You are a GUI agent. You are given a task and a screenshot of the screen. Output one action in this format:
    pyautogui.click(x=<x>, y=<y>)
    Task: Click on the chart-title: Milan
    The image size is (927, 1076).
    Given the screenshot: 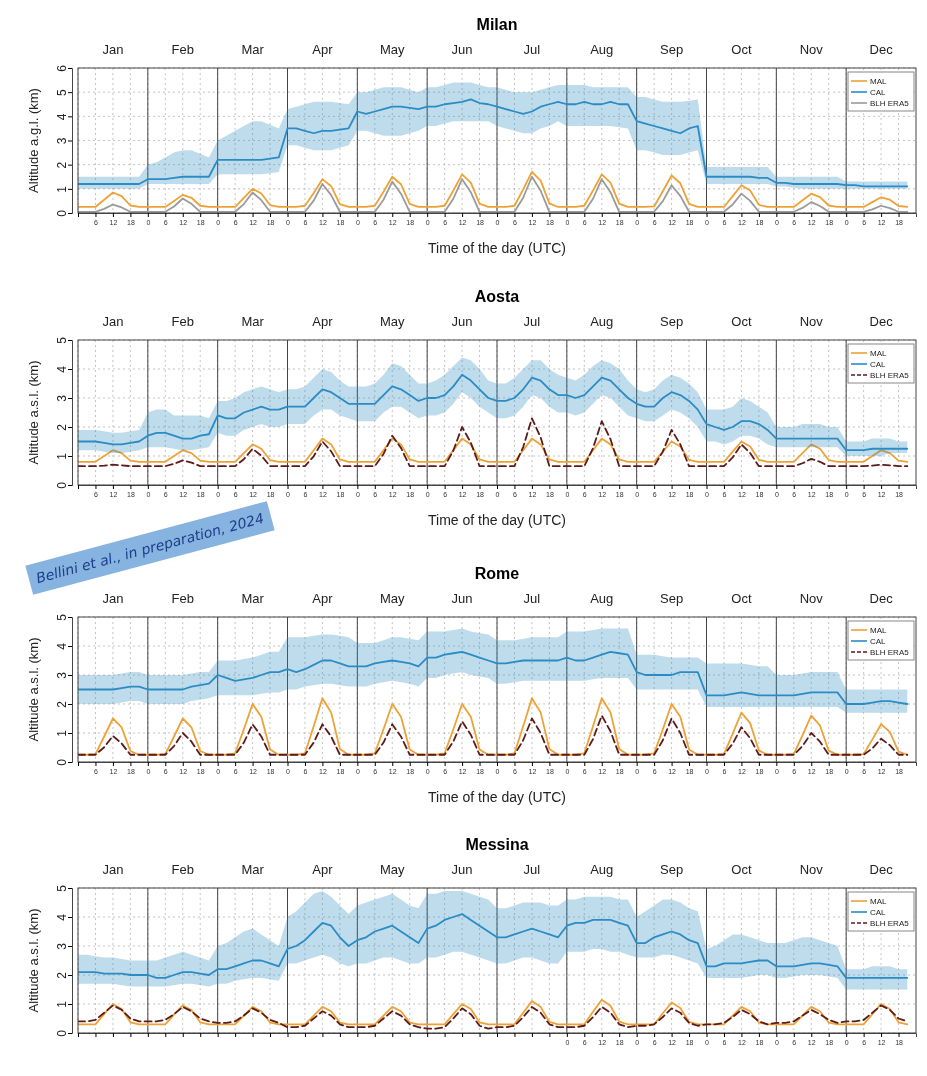 What is the action you would take?
    pyautogui.click(x=497, y=24)
    